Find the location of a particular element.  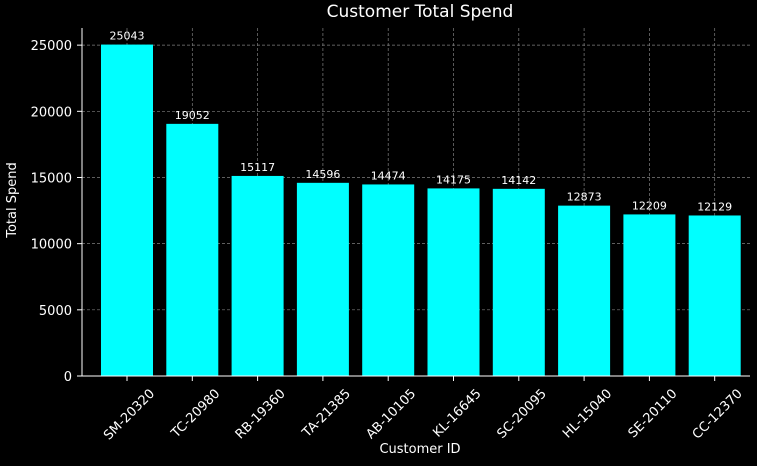

y-tick-label: 25000 is located at coordinates (51, 46).